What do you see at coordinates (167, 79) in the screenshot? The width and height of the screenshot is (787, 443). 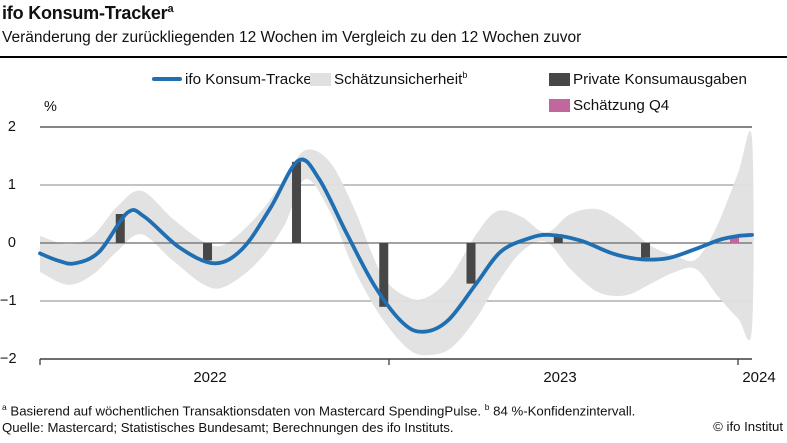 I see `line-swatch-icon` at bounding box center [167, 79].